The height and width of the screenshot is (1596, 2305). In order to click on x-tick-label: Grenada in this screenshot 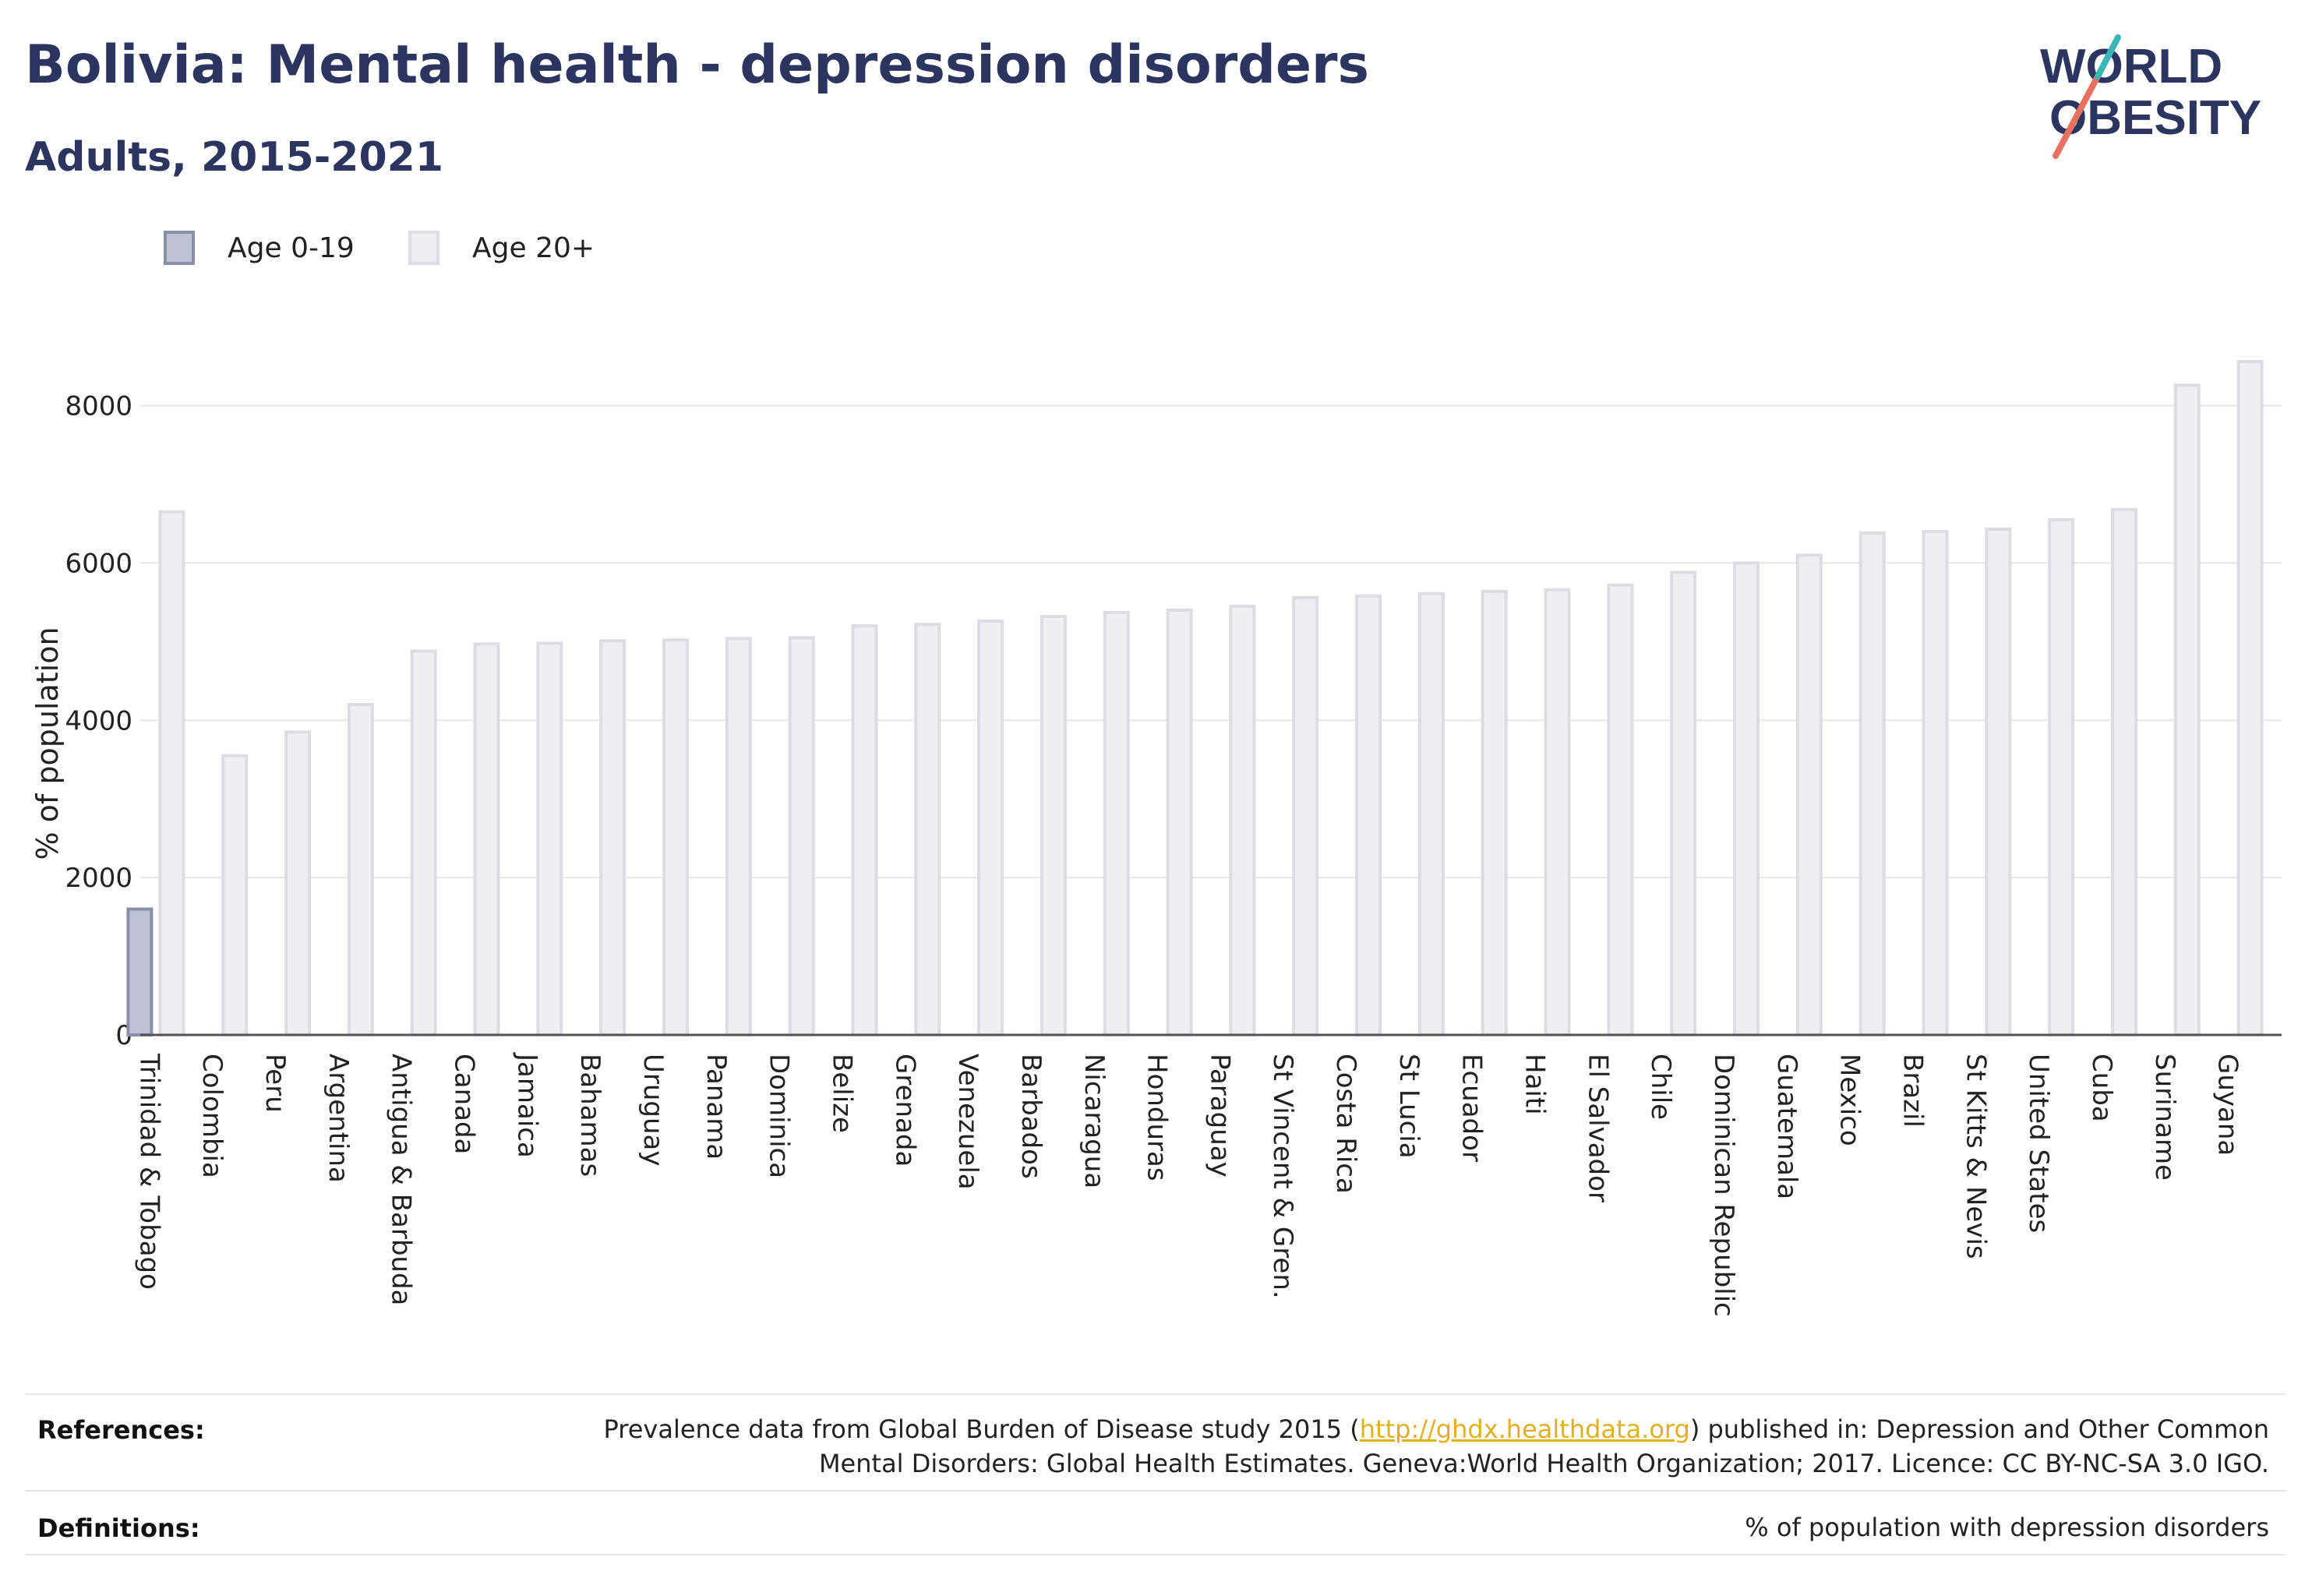, I will do `click(904, 1110)`.